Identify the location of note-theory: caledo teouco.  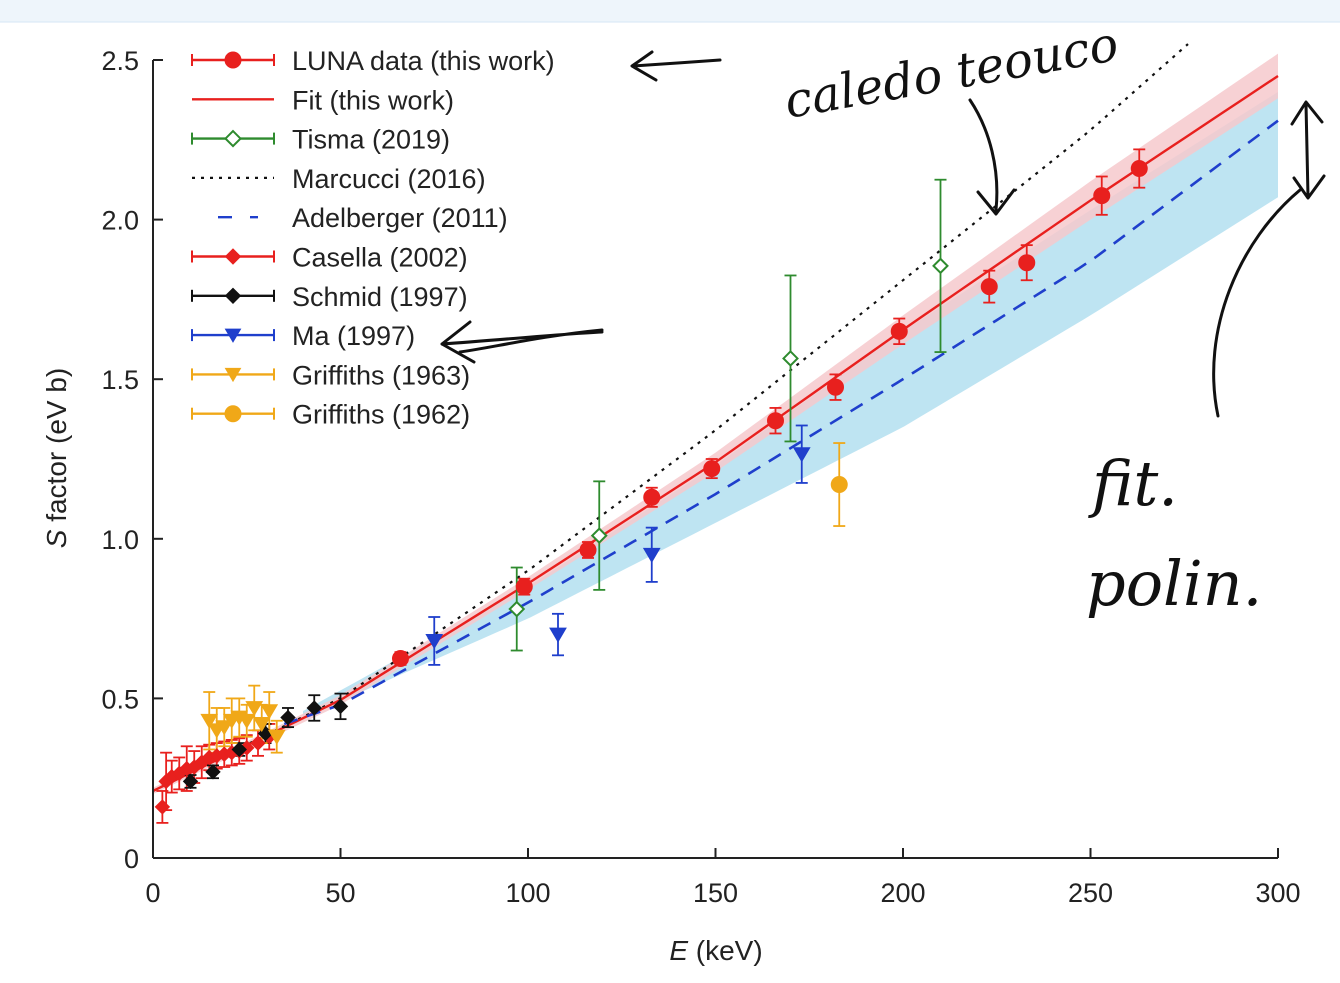
(951, 73).